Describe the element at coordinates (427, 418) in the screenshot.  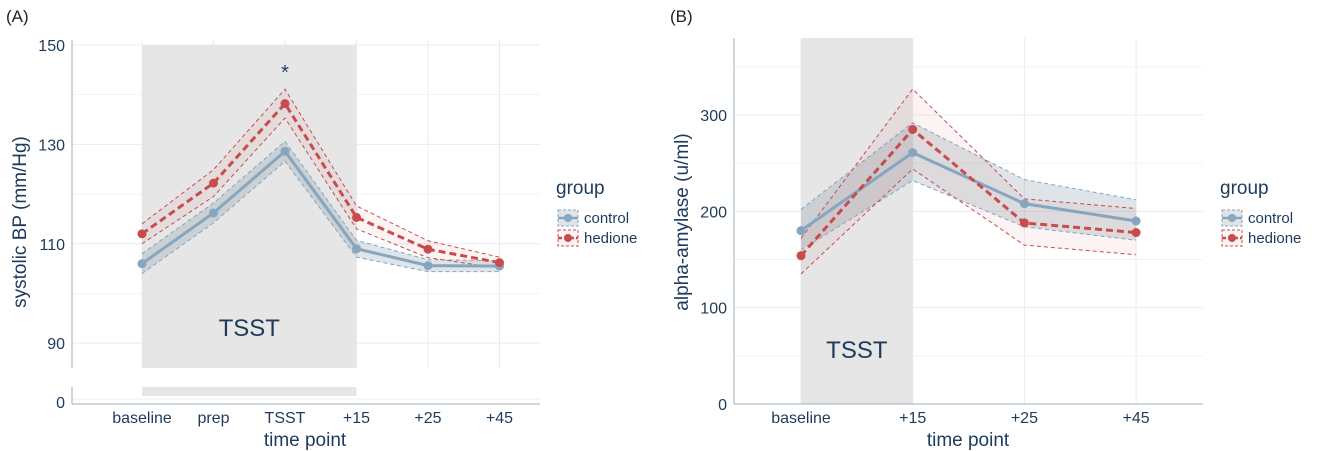
I see `panel-a-x-tick-label: +25` at that location.